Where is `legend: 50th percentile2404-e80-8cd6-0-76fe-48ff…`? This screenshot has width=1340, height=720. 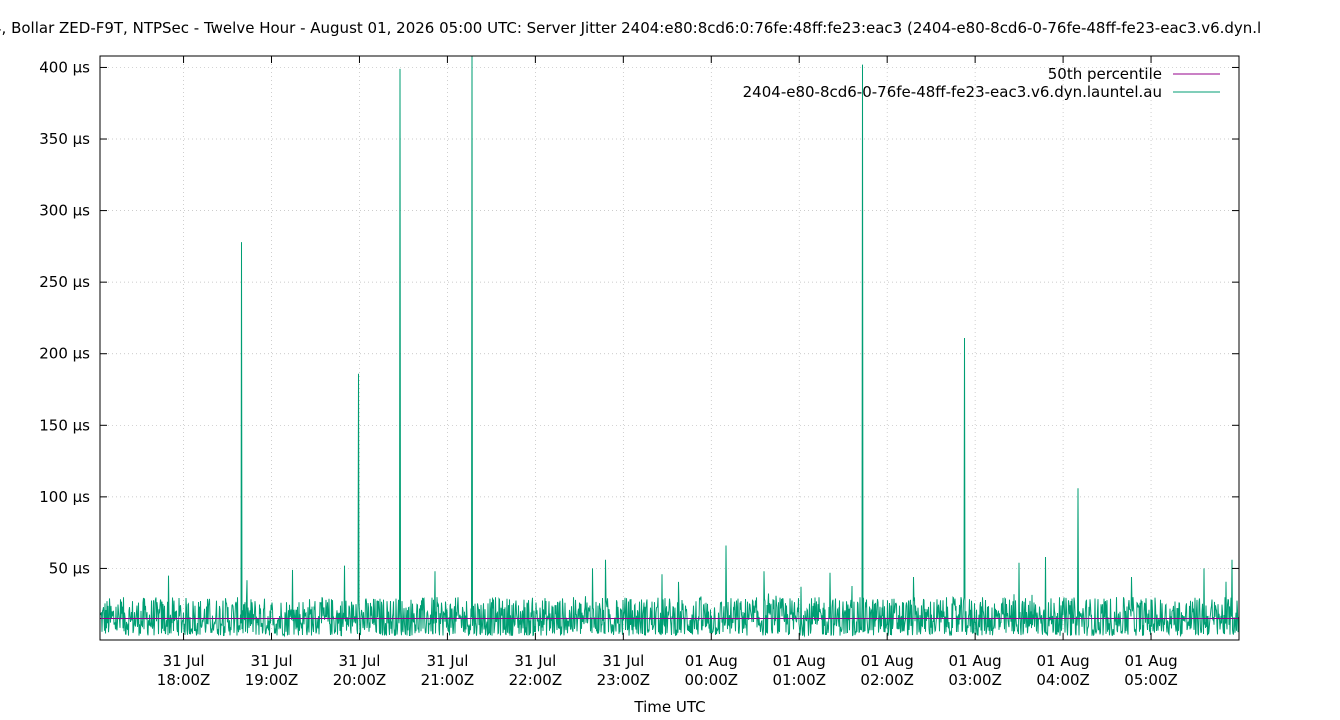
legend: 50th percentile2404-e80-8cd6-0-76fe-48ff… is located at coordinates (981, 83).